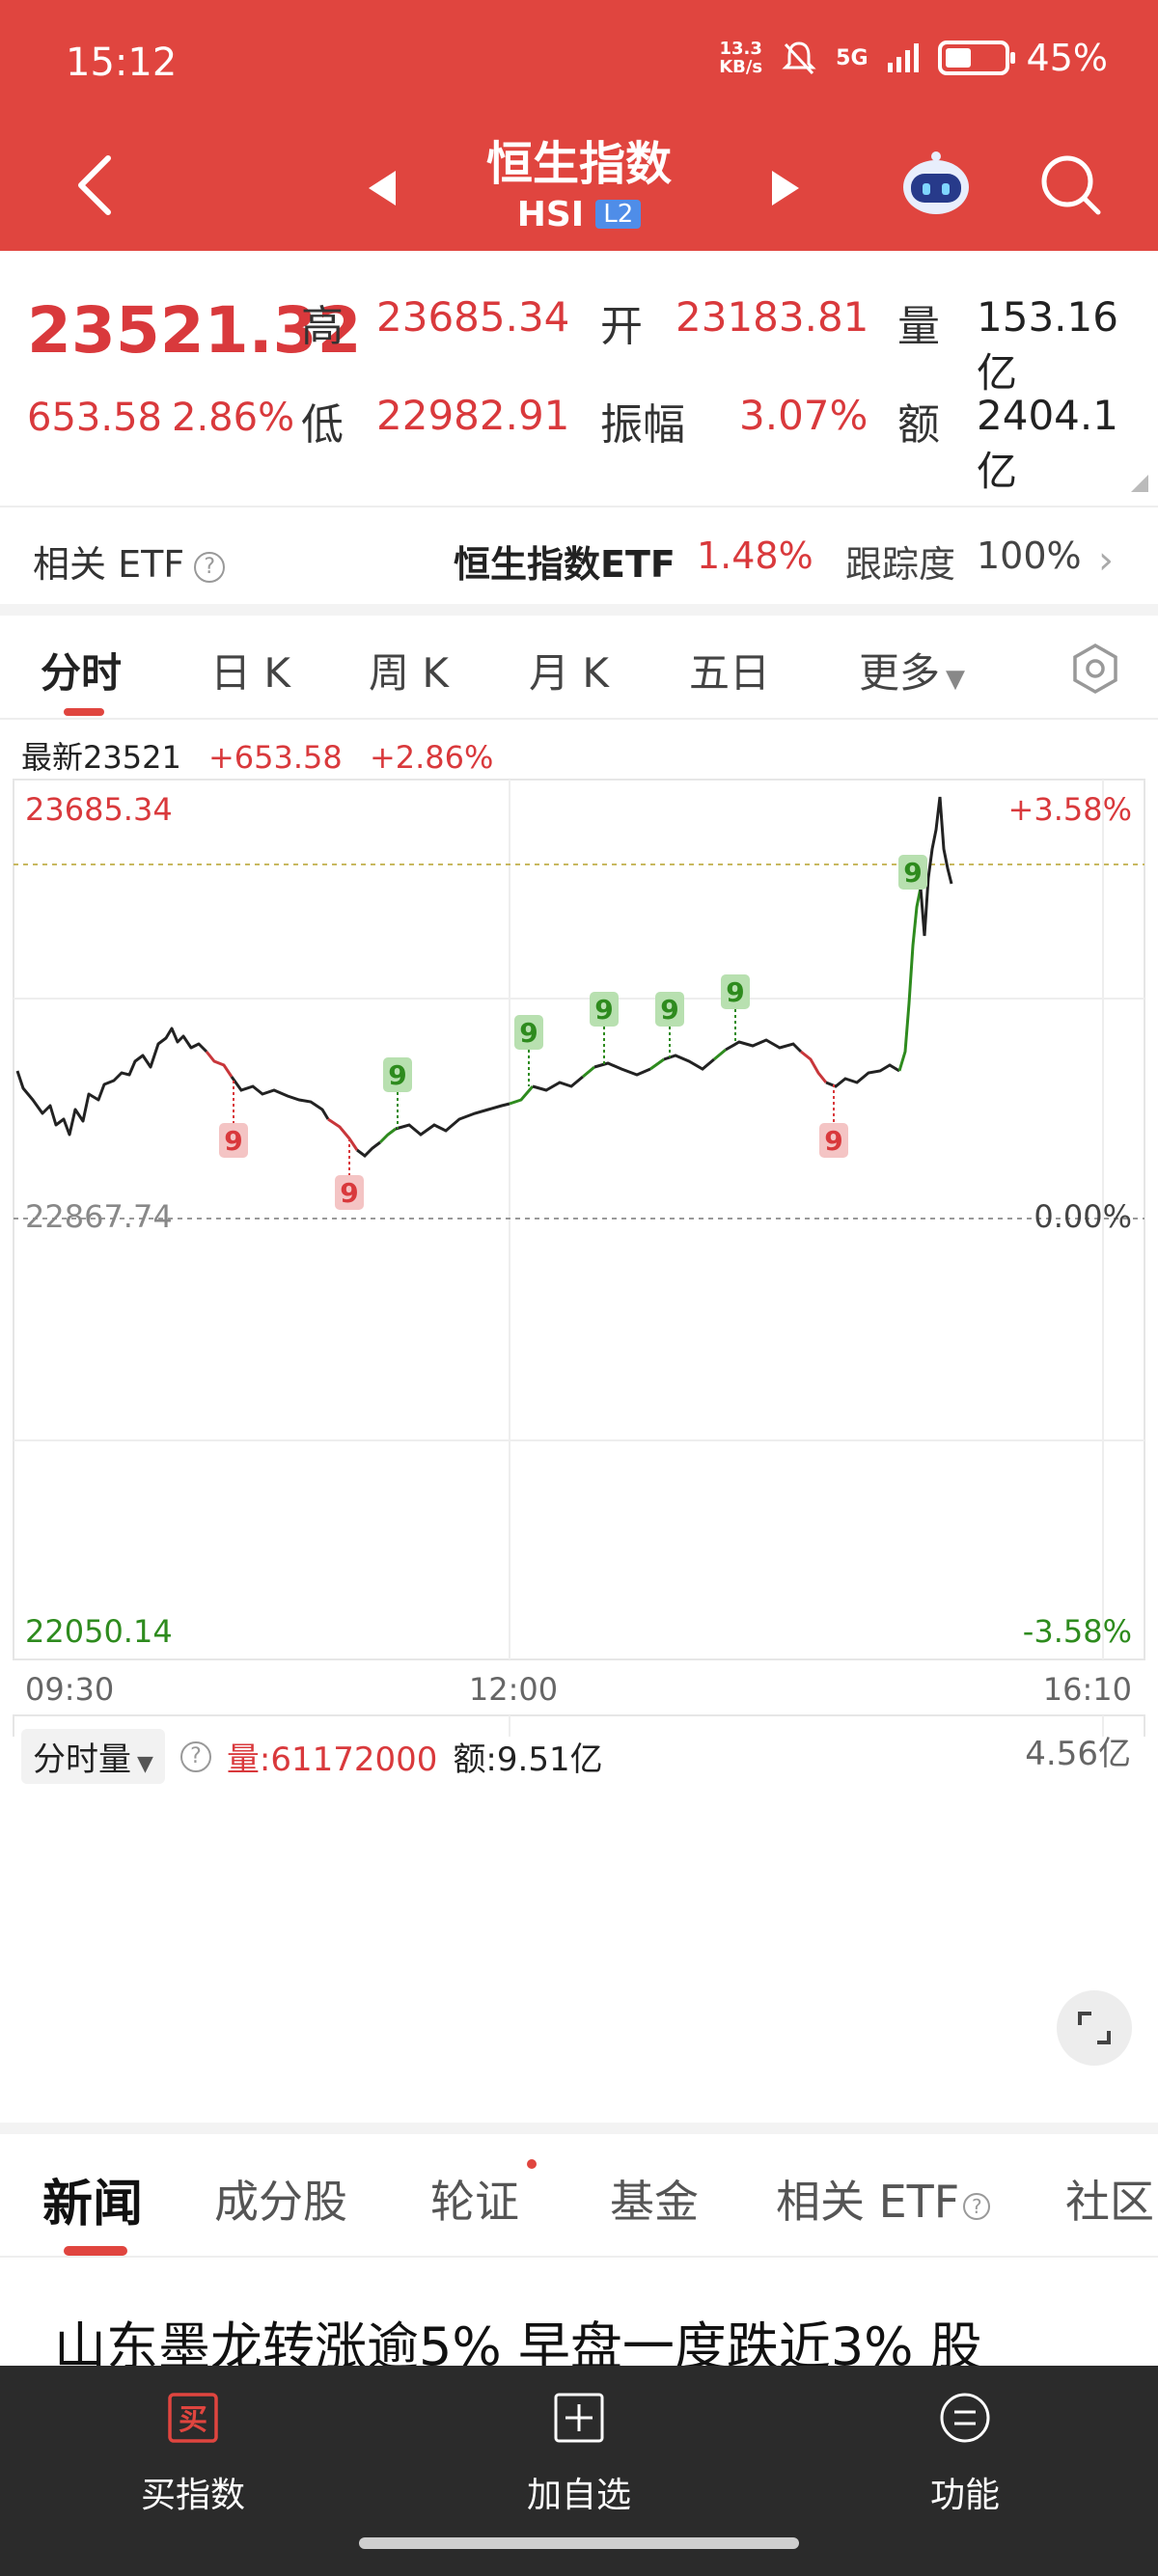  I want to click on tab-weekly-k: 周 K, so click(409, 673).